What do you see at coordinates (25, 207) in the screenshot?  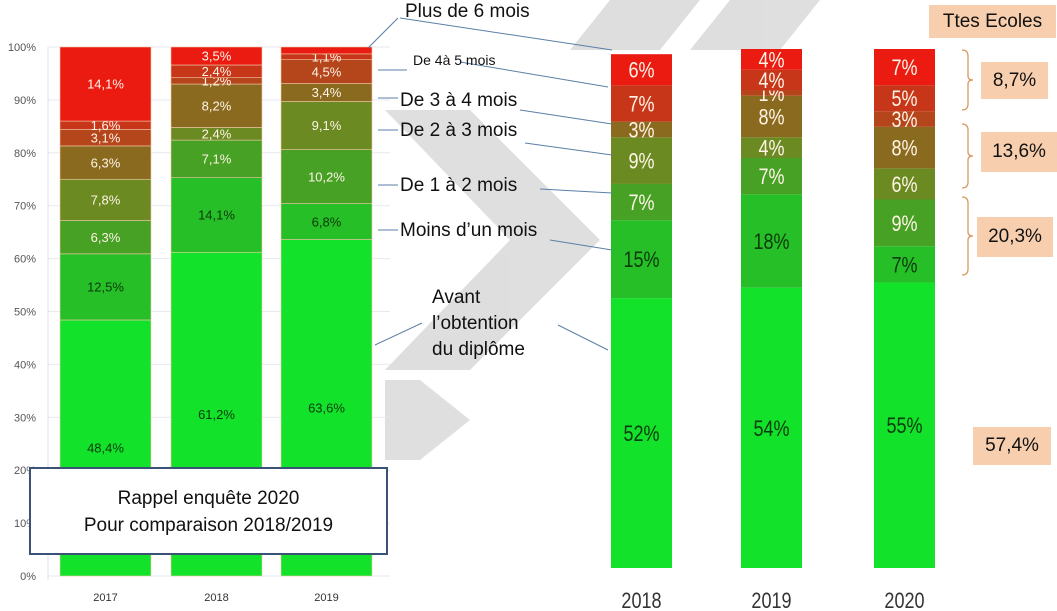 I see `y-tick-label: 70%` at bounding box center [25, 207].